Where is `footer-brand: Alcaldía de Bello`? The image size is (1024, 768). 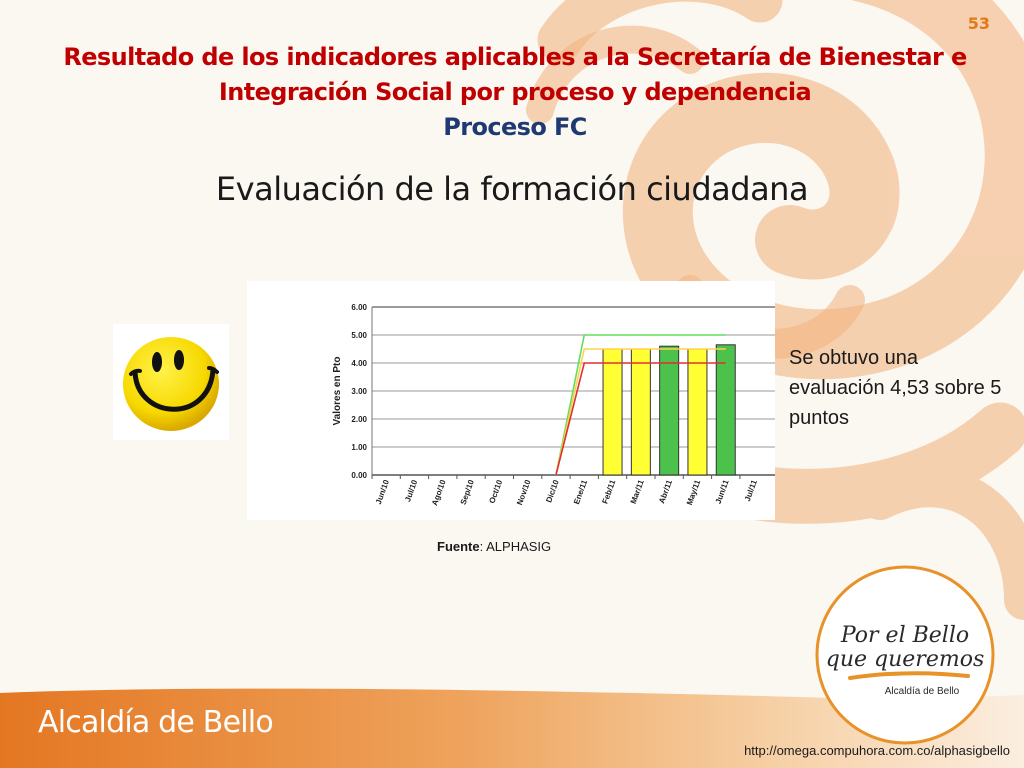
footer-brand: Alcaldía de Bello is located at coordinates (156, 722).